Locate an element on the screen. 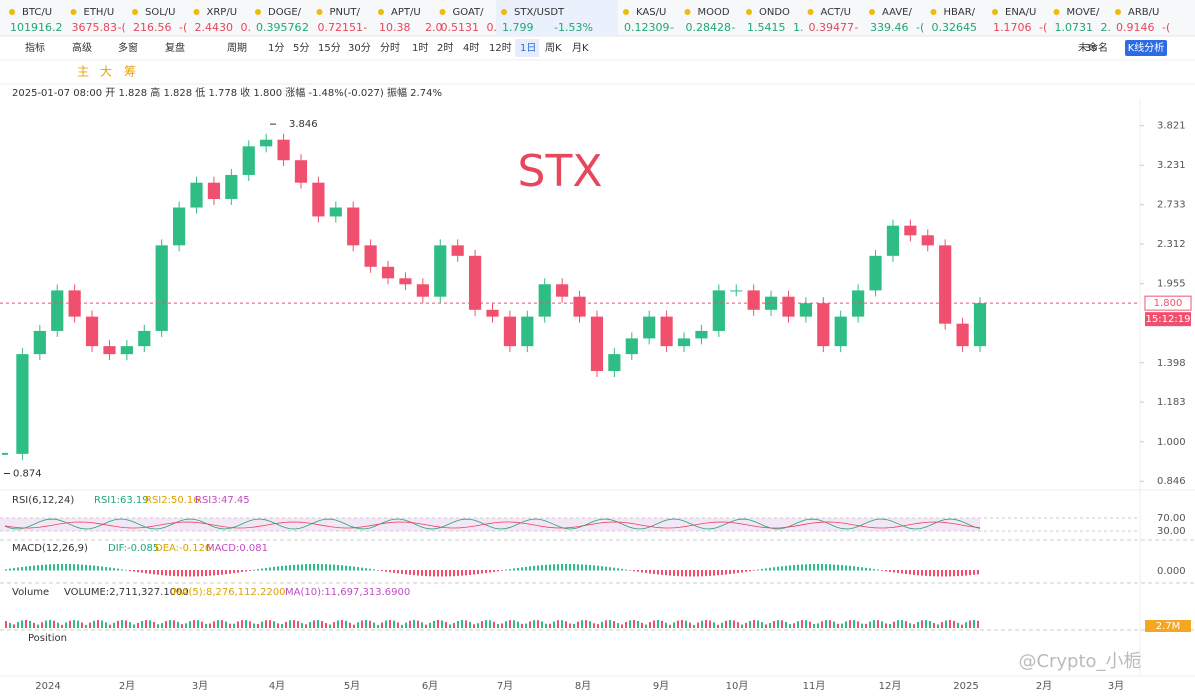 The image size is (1195, 696). ticker-price: 0.28428 is located at coordinates (709, 27).